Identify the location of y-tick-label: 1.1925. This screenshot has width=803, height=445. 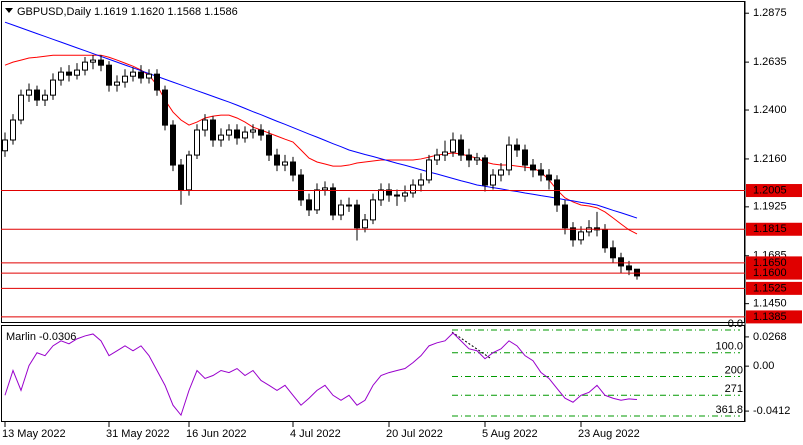
(770, 207).